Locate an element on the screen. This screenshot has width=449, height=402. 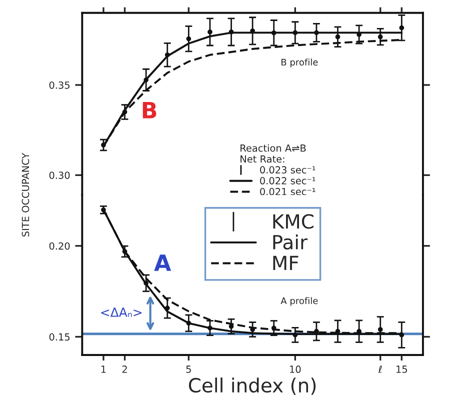
x-tick-label: 2 is located at coordinates (124, 369).